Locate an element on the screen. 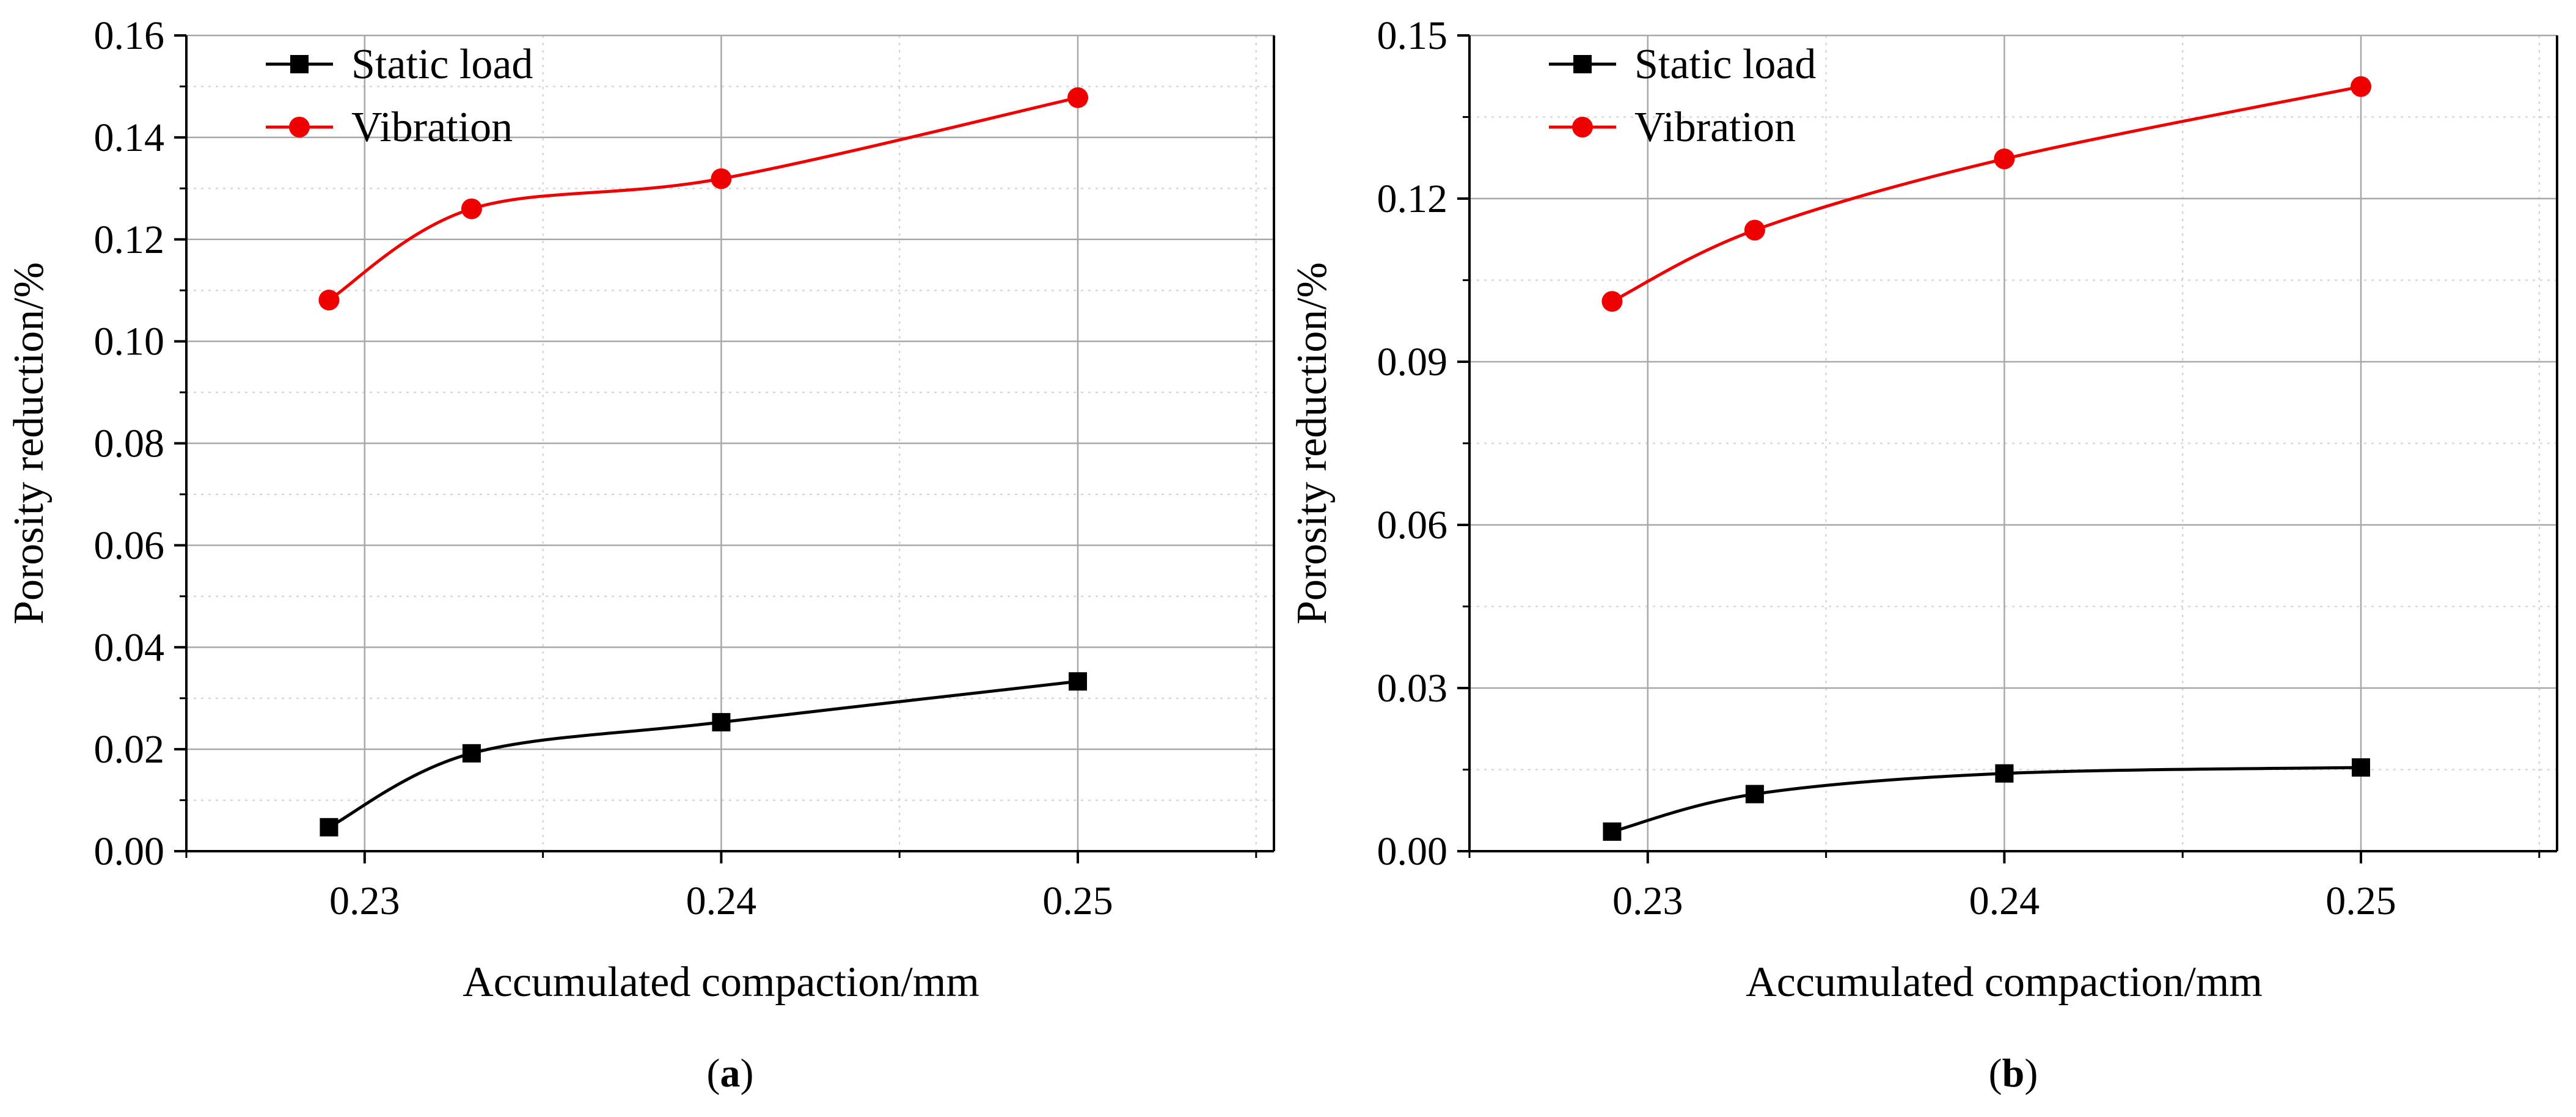 This screenshot has width=2576, height=1117. caption-letter: a is located at coordinates (730, 1073).